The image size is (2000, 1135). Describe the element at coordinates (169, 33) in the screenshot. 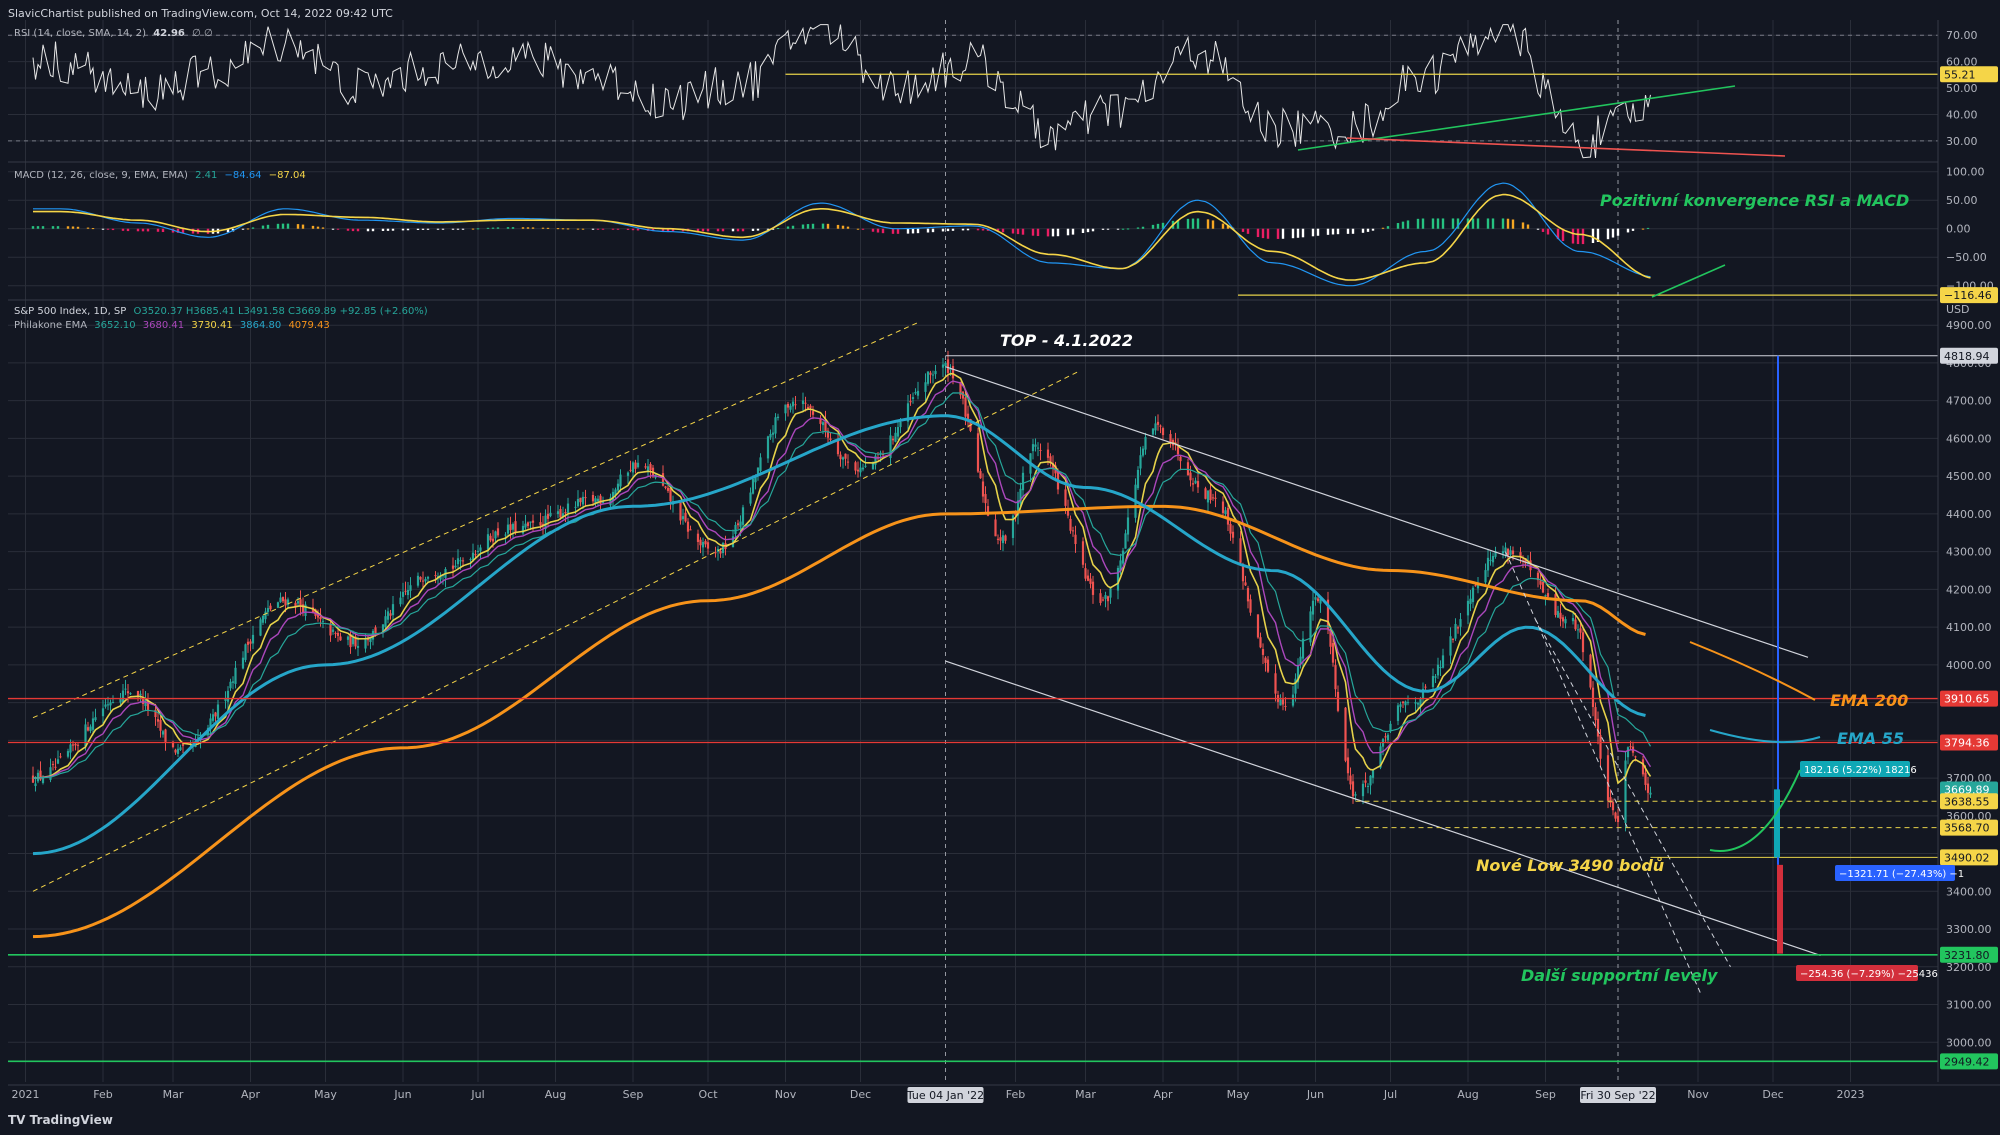

I see `rsi-legend-value: 42.96` at that location.